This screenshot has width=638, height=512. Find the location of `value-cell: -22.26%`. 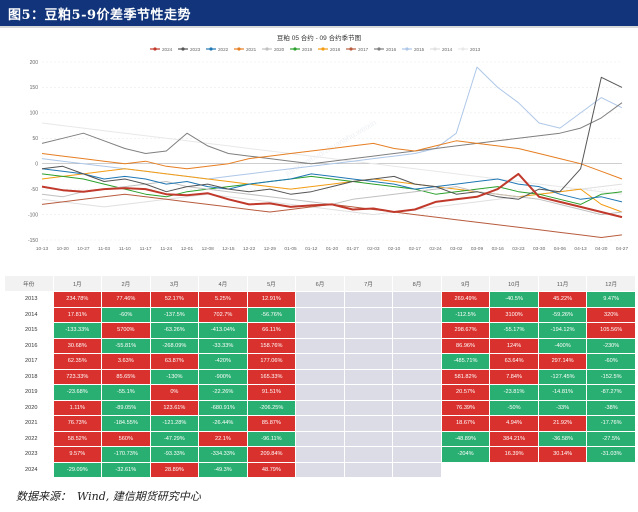

value-cell: -22.26% is located at coordinates (223, 392).